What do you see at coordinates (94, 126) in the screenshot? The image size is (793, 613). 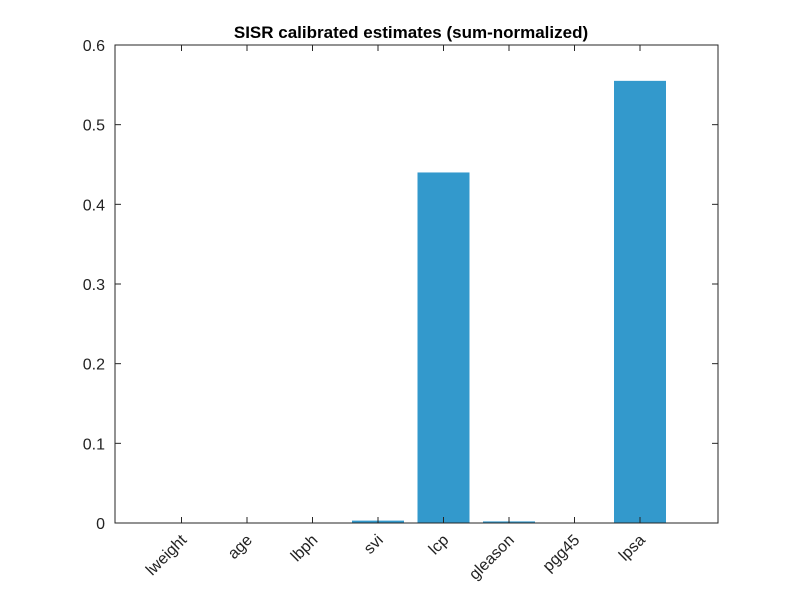 I see `y-tick-label: 0.5` at bounding box center [94, 126].